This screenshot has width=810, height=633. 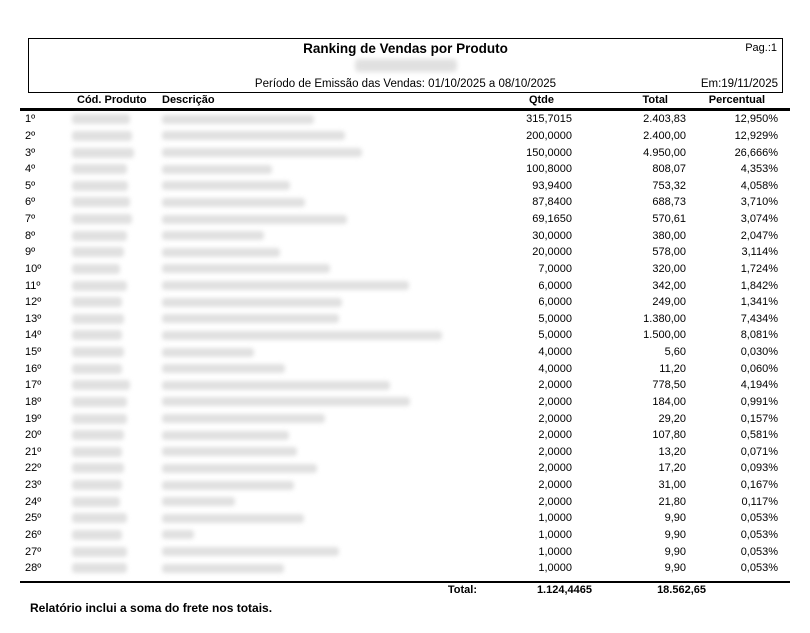 What do you see at coordinates (405, 169) in the screenshot?
I see `table-row: 4º 100,8000 808,07 4,353%` at bounding box center [405, 169].